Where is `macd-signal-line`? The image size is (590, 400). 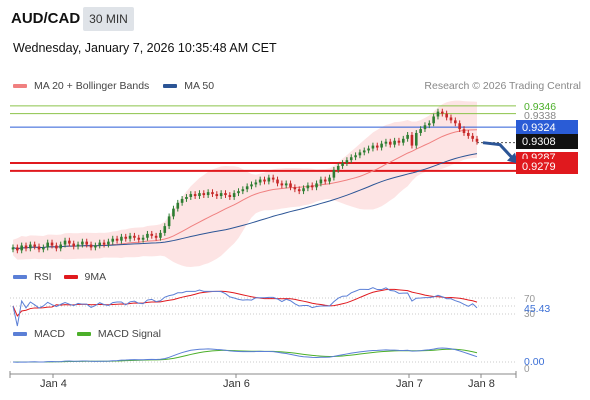 macd-signal-line is located at coordinates (245, 355).